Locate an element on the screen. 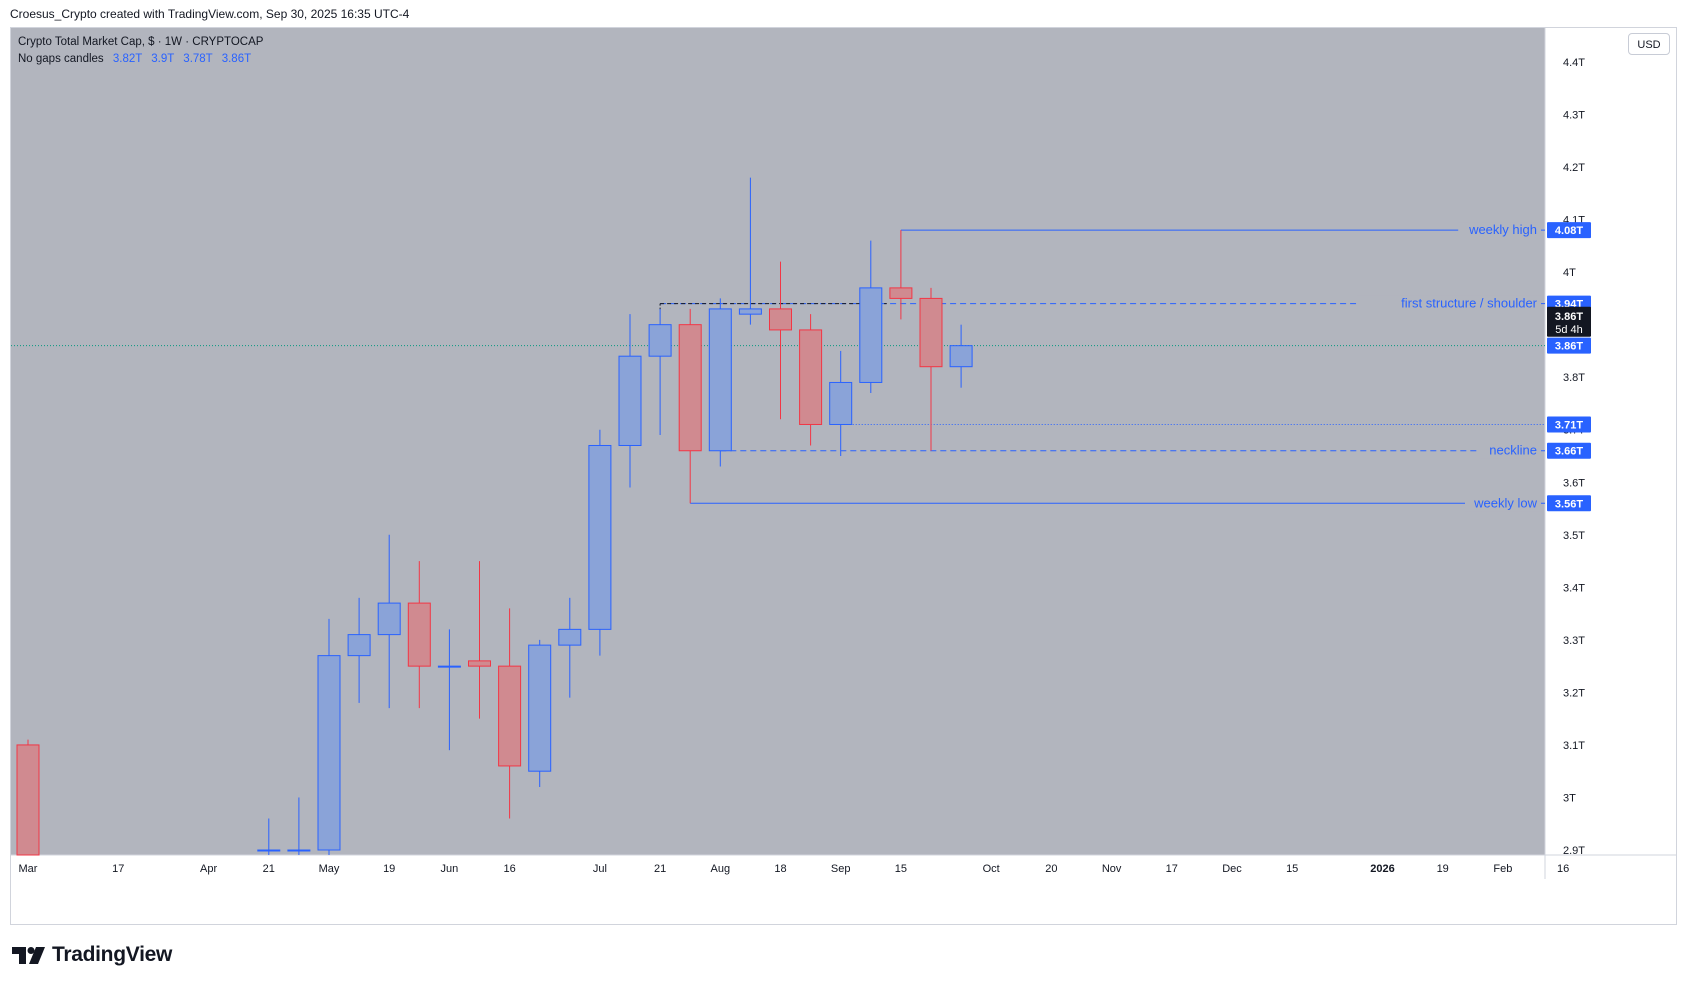  countdown-time: 5d 4h is located at coordinates (1569, 330).